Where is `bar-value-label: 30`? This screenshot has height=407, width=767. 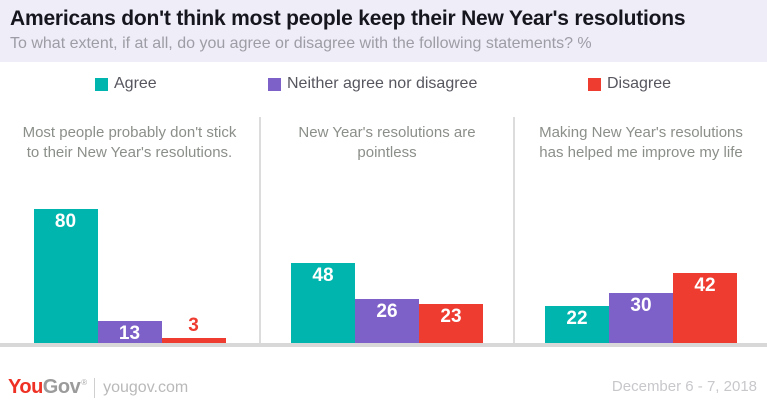
bar-value-label: 30 is located at coordinates (641, 305).